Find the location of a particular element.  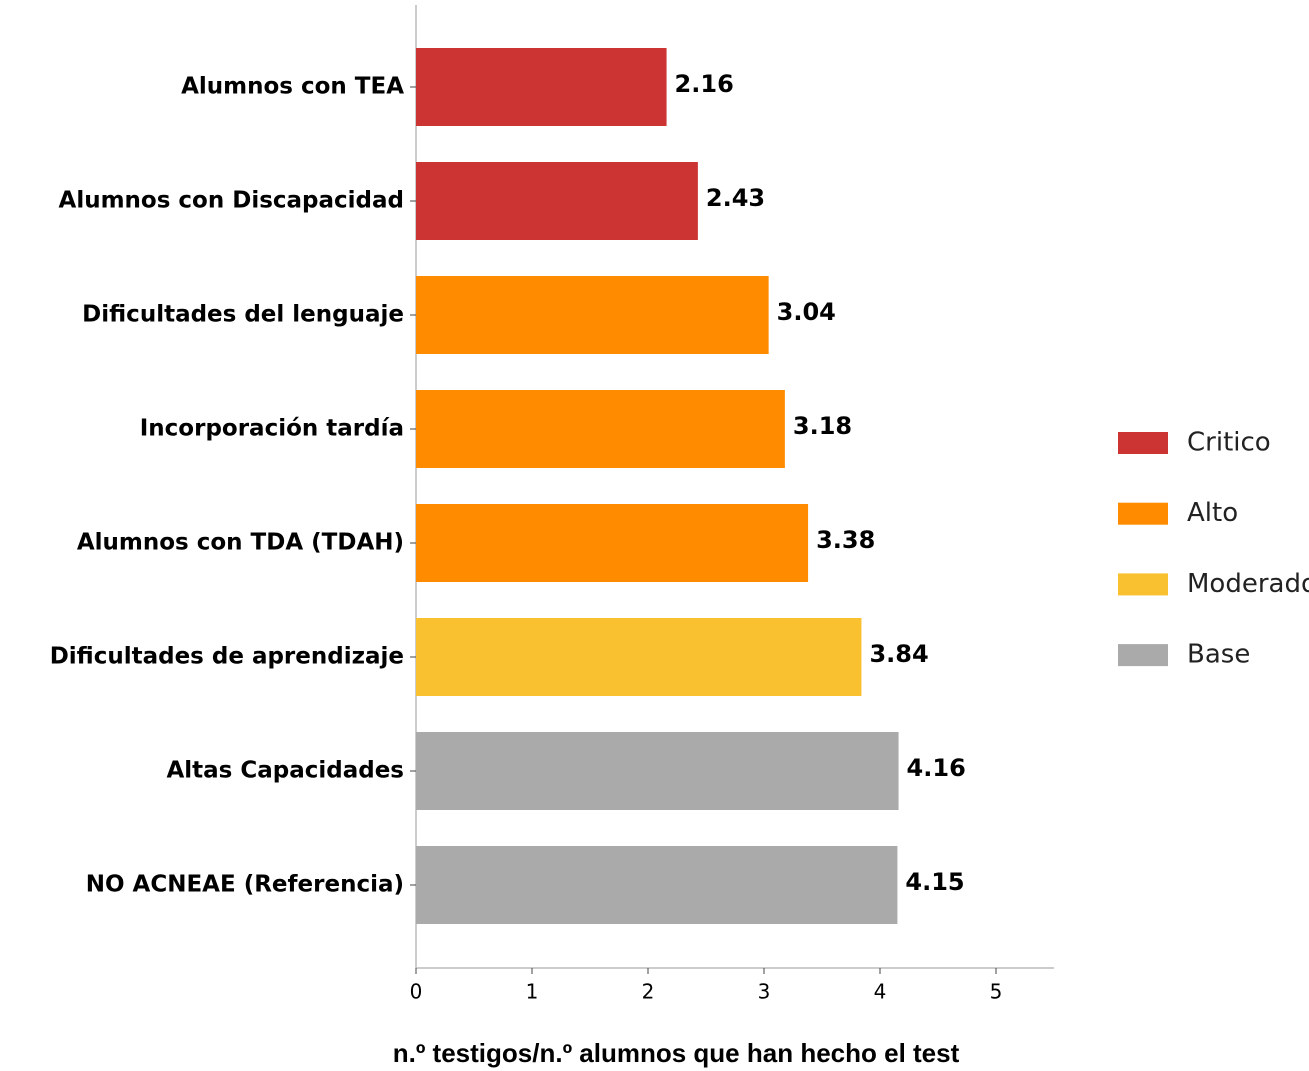

value-label: 3.18 is located at coordinates (822, 426).